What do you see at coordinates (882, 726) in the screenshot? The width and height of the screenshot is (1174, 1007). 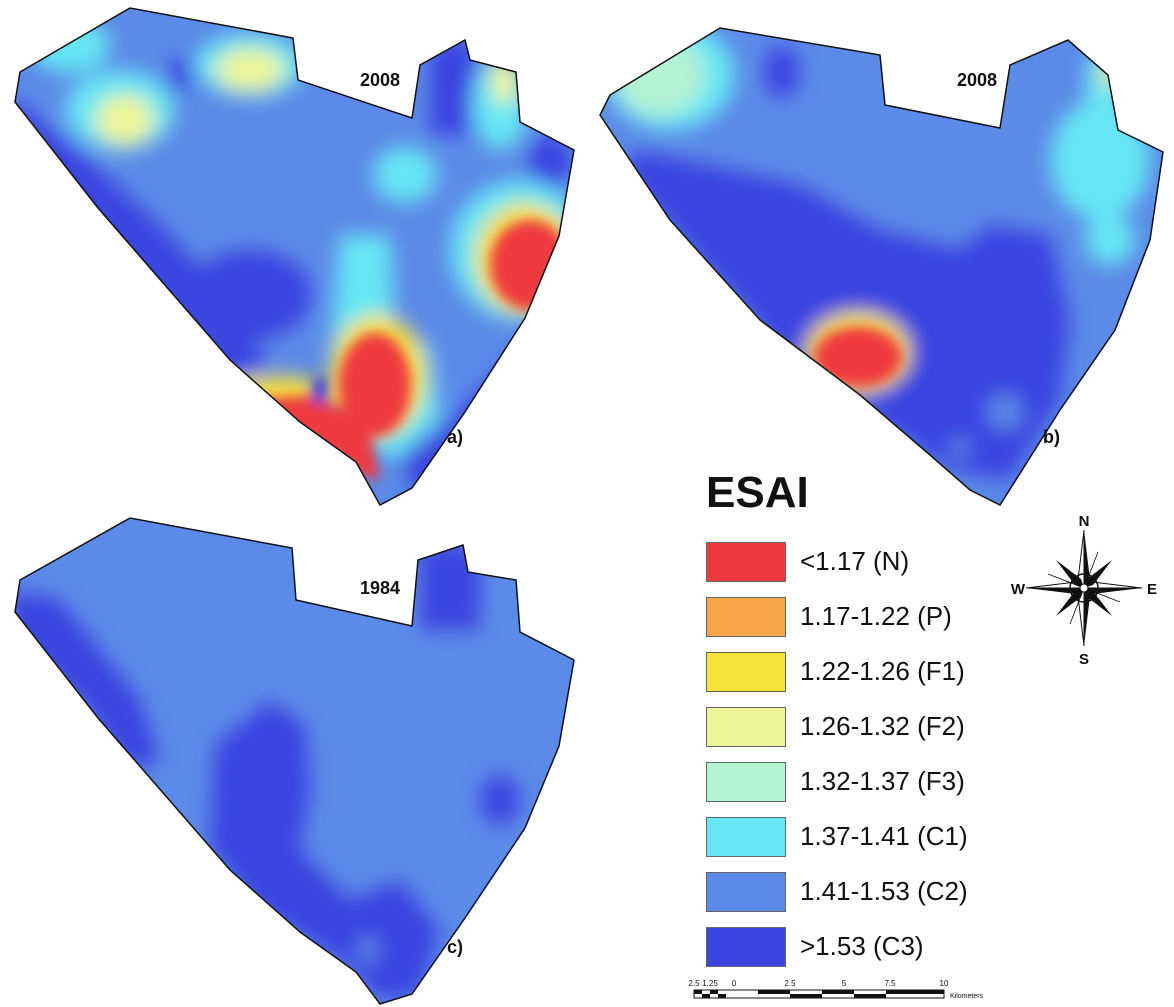 I see `legend-label: 1.26-1.32 (F2)` at bounding box center [882, 726].